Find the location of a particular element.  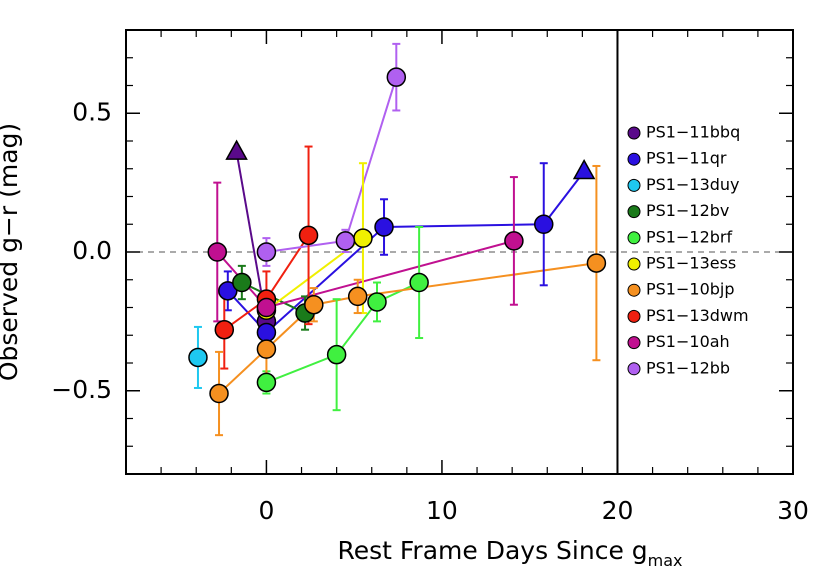

y-axis-label: Observed g−r (mag) is located at coordinates (11, 252).